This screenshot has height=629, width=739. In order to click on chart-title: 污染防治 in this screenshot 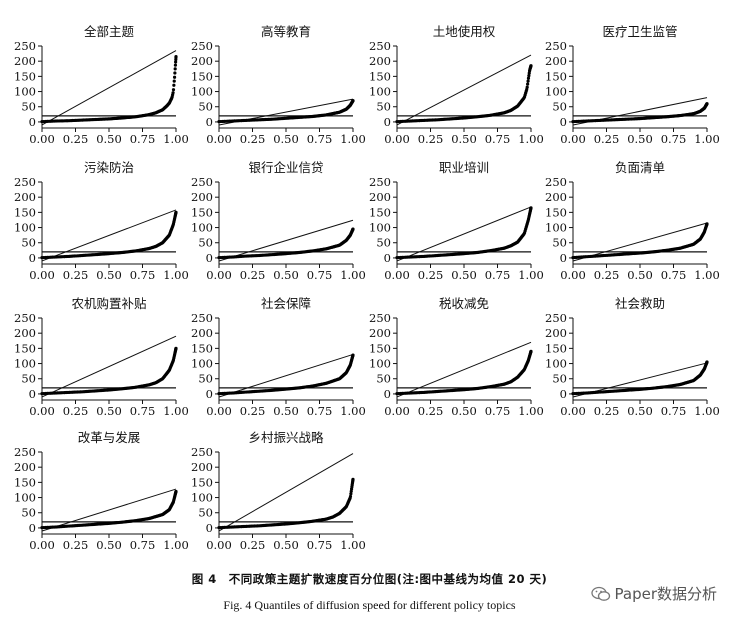, I will do `click(109, 167)`.